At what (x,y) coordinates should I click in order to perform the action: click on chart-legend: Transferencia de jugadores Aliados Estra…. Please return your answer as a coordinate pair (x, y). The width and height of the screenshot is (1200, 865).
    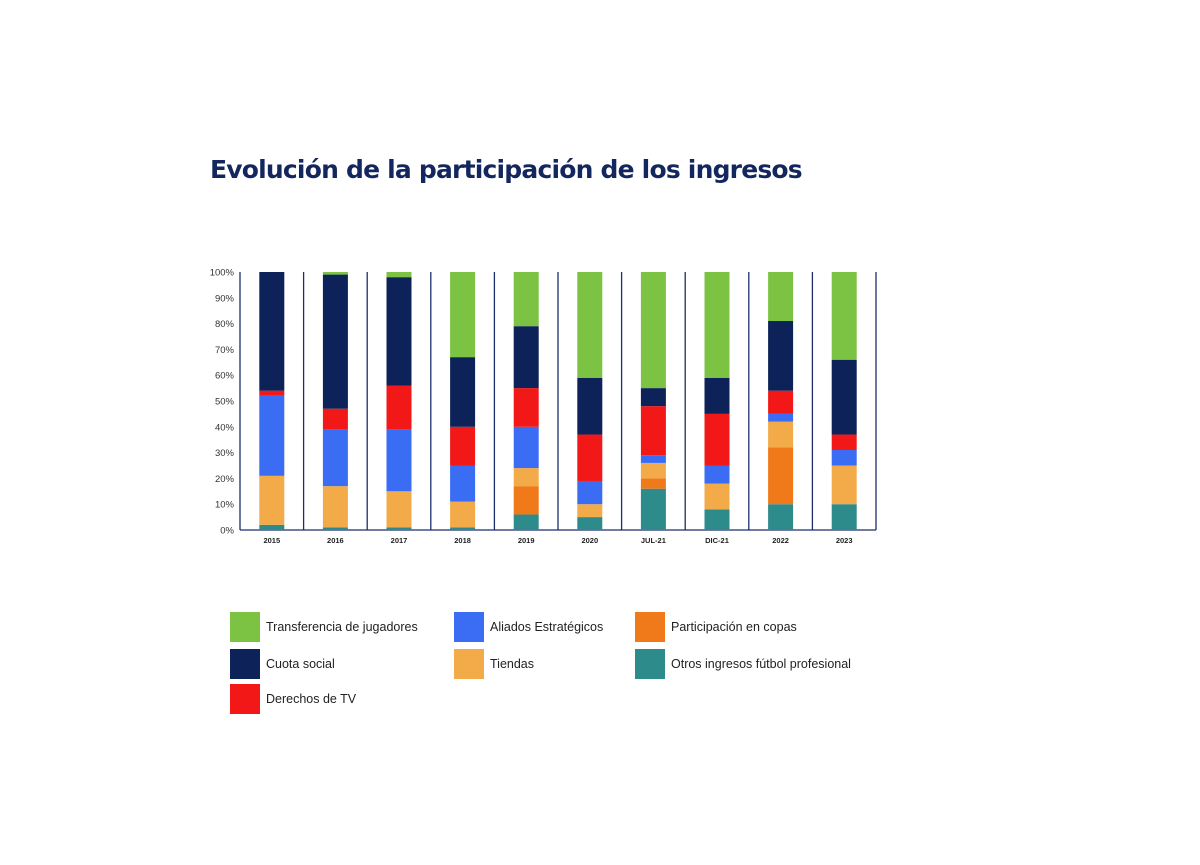
    Looking at the image, I should click on (560, 667).